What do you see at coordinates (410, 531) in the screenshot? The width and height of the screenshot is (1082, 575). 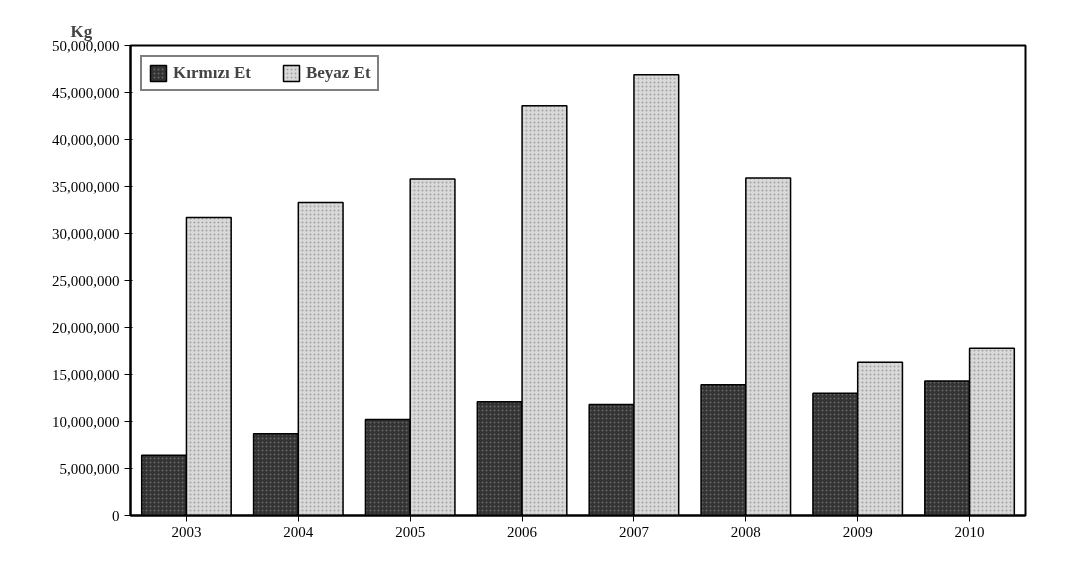 I see `x-tick-label: 2005` at bounding box center [410, 531].